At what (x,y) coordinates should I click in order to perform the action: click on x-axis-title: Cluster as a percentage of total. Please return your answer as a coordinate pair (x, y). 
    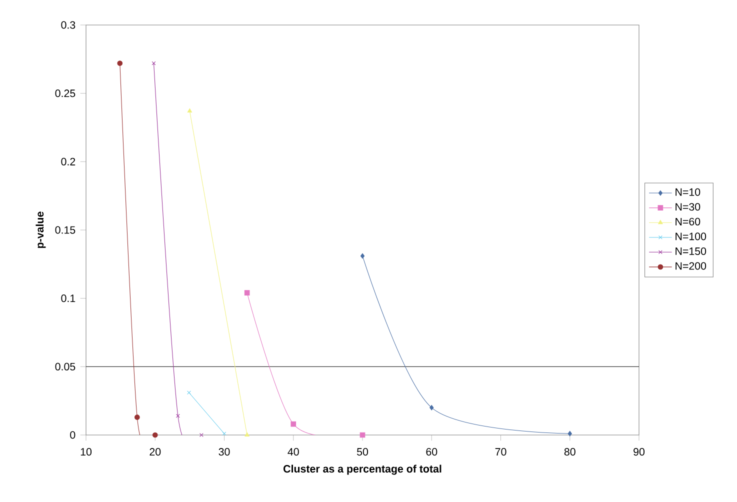
    Looking at the image, I should click on (363, 469).